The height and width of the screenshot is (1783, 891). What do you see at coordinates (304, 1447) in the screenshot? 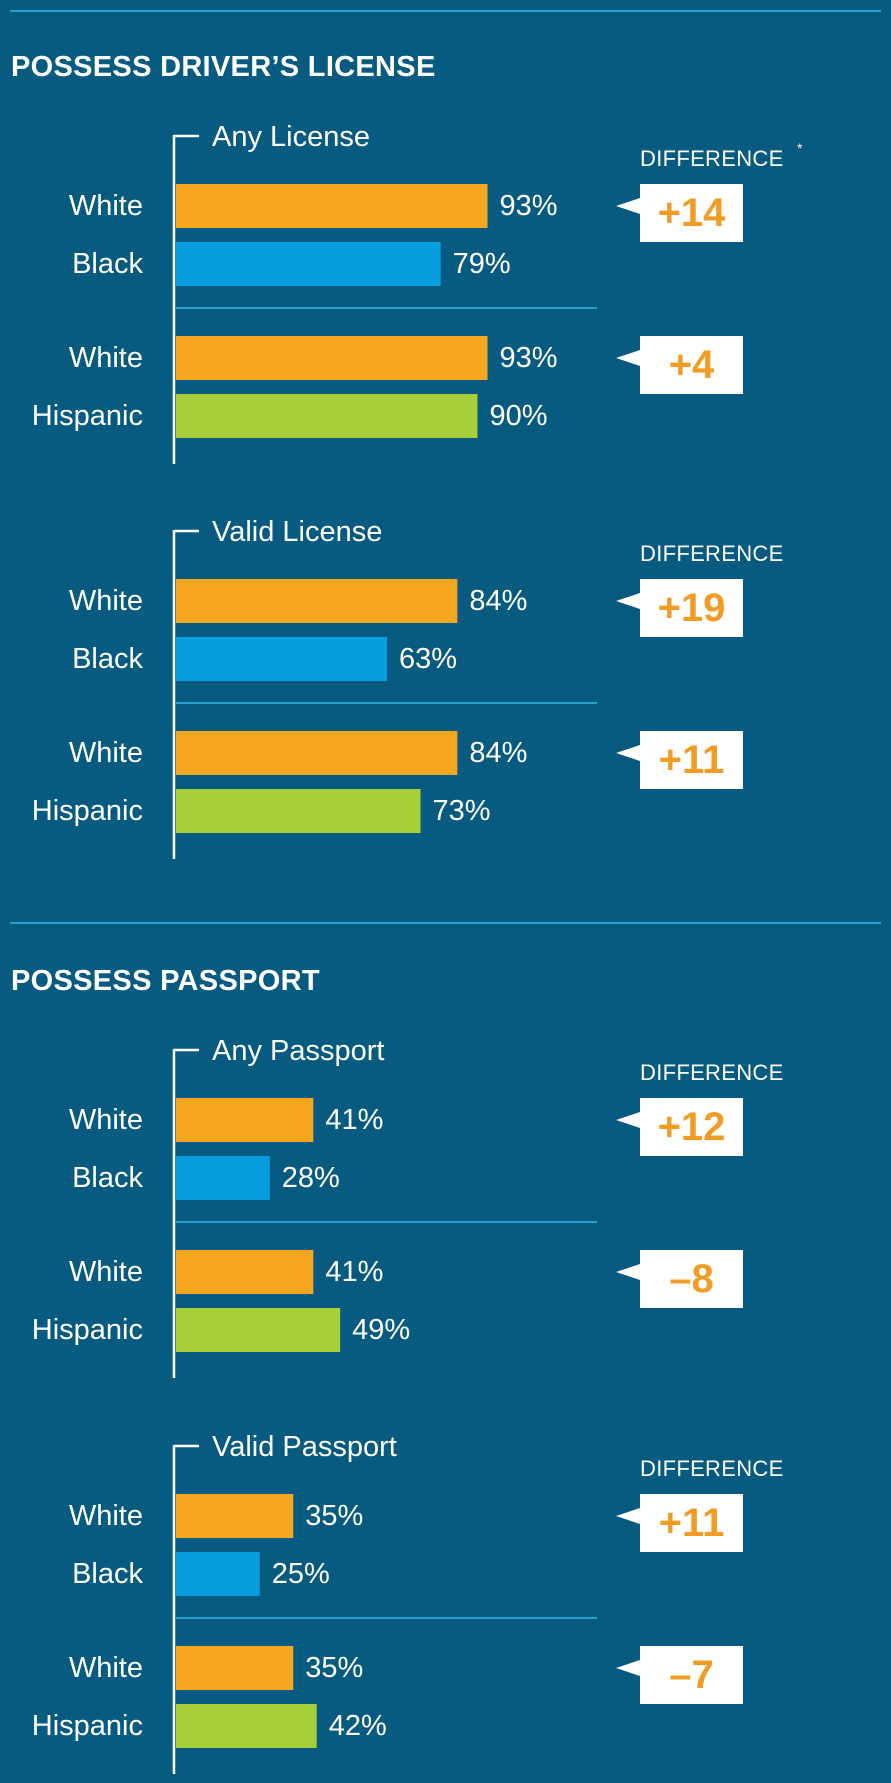
I see `chart-subtitle: Valid Passport` at bounding box center [304, 1447].